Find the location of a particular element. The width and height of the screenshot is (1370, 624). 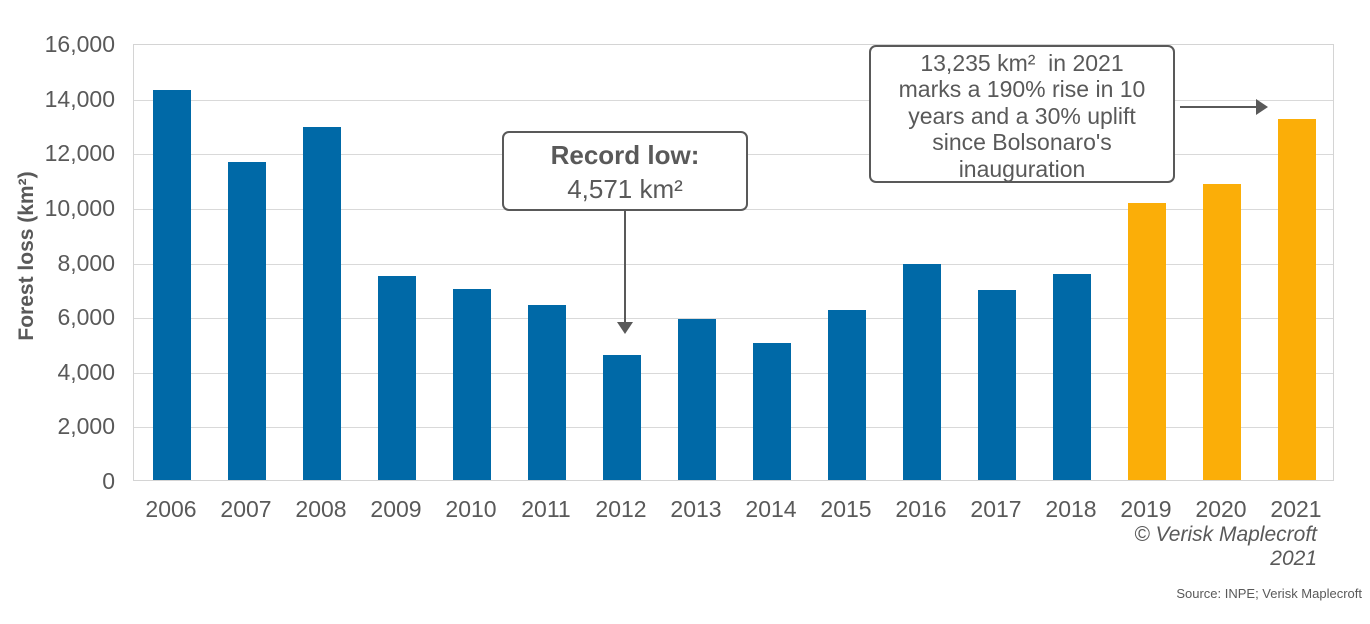

x-tick-label-2016: 2016 is located at coordinates (921, 509).